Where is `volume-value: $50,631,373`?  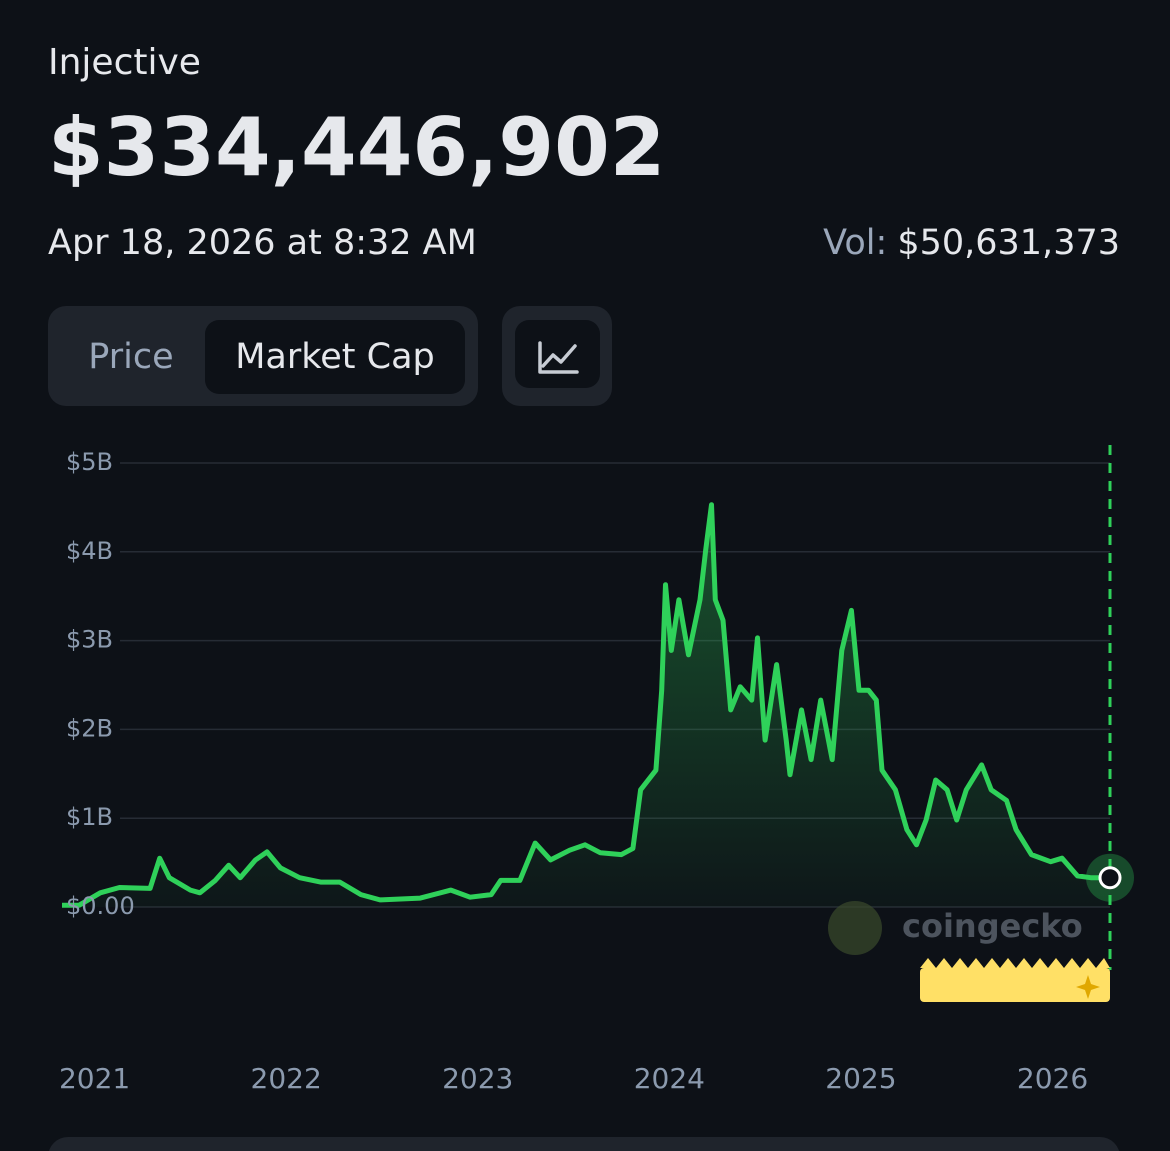 volume-value: $50,631,373 is located at coordinates (1008, 243).